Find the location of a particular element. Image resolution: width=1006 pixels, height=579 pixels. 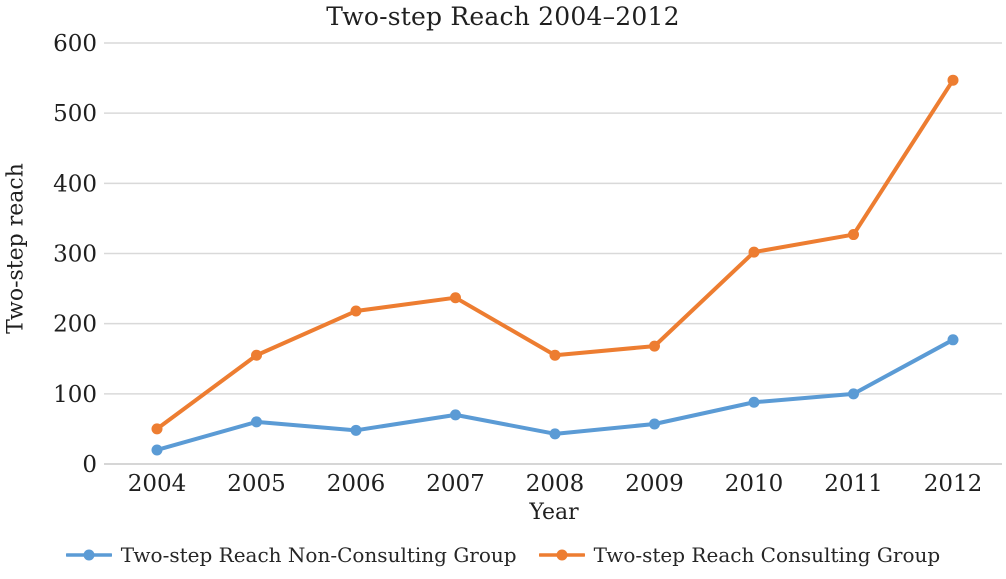

y-tick-label: 600 is located at coordinates (75, 44).